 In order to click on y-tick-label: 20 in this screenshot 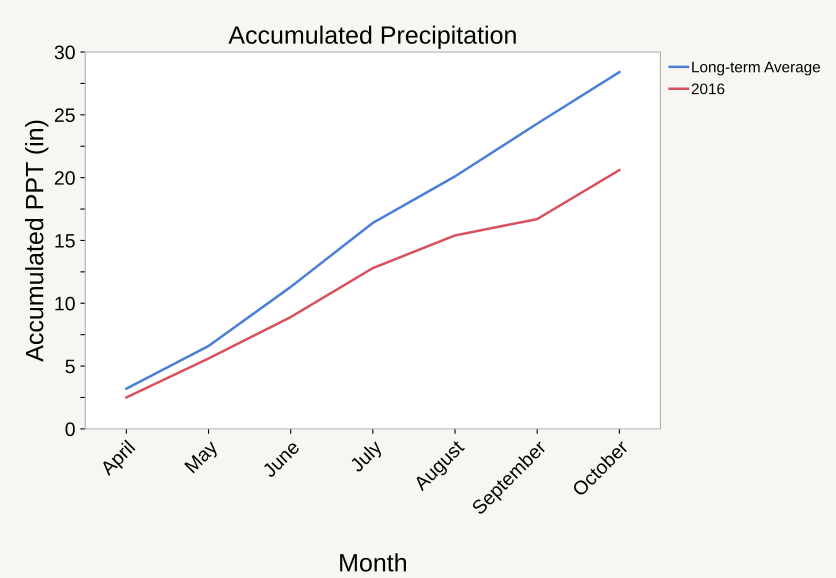, I will do `click(64, 178)`.